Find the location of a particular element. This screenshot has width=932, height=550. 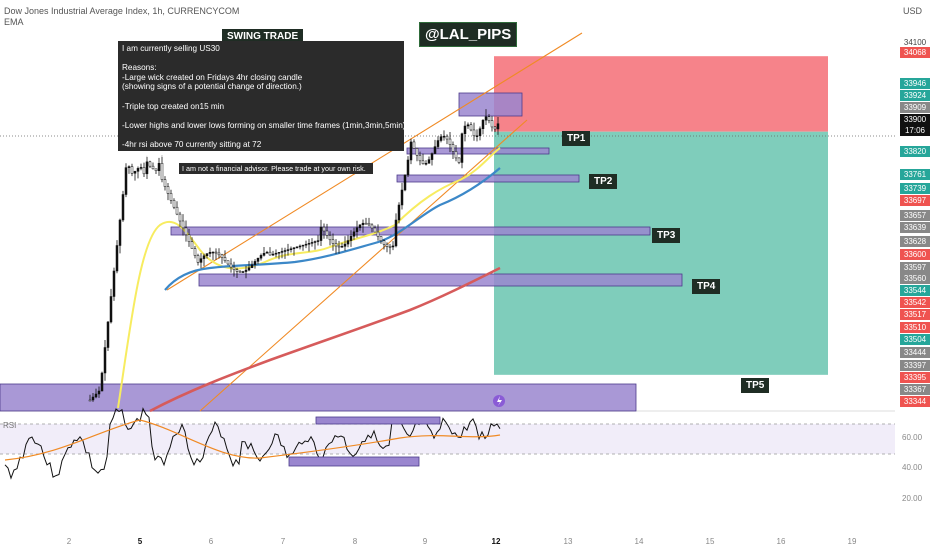

stop-loss-zone is located at coordinates (661, 94).